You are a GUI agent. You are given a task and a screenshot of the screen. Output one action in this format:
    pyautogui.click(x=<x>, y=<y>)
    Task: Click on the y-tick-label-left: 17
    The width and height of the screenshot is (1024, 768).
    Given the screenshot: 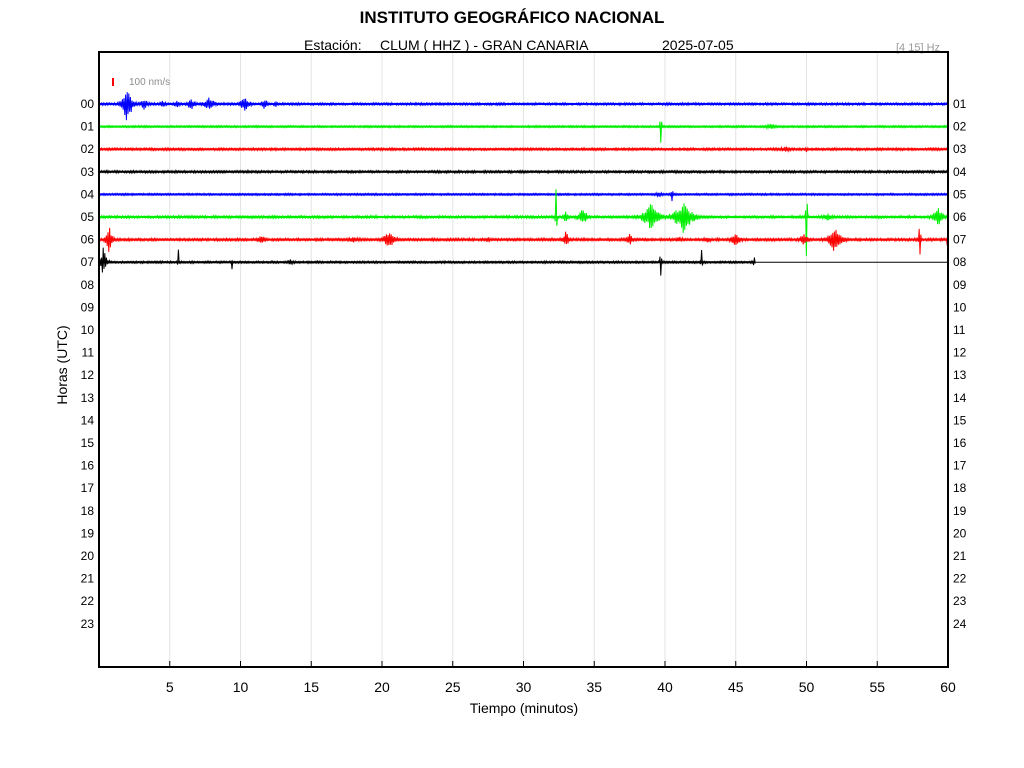 What is the action you would take?
    pyautogui.click(x=88, y=488)
    